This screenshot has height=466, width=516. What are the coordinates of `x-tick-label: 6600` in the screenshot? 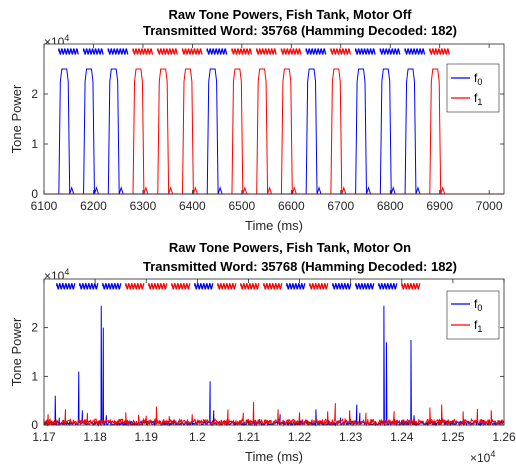 It's located at (291, 206).